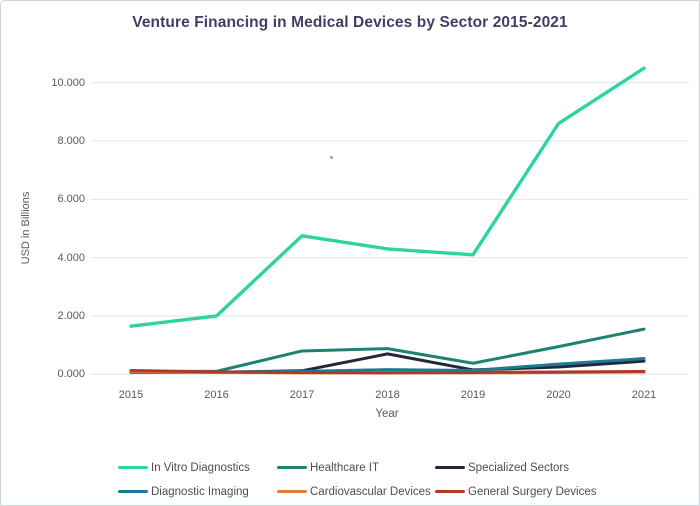 This screenshot has width=700, height=506. I want to click on x-tick-label: 2018, so click(387, 395).